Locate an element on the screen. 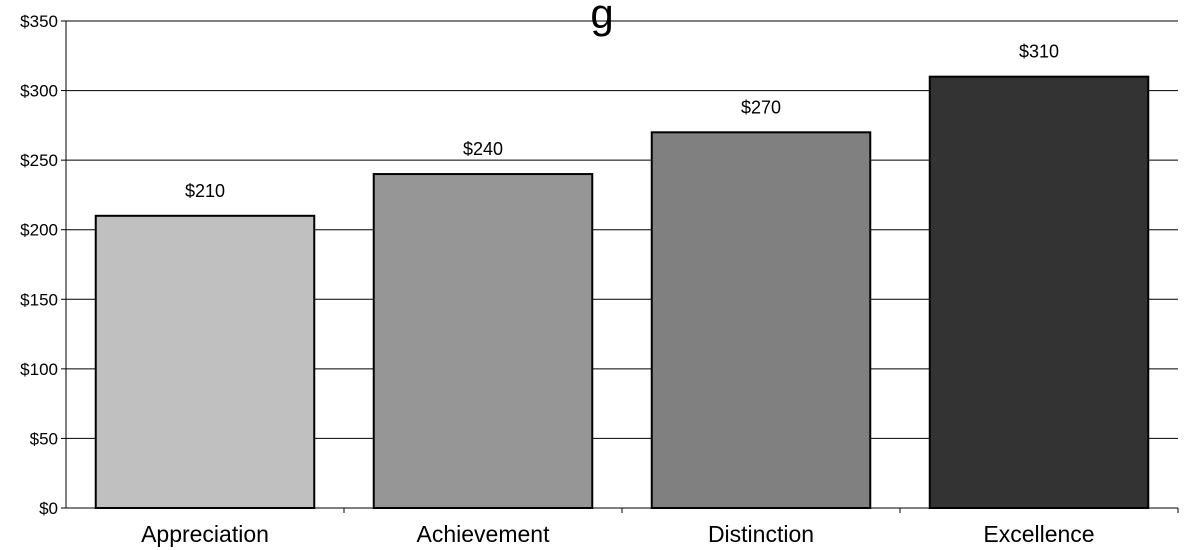 This screenshot has width=1185, height=550. y-tick-label: $350 is located at coordinates (39, 21).